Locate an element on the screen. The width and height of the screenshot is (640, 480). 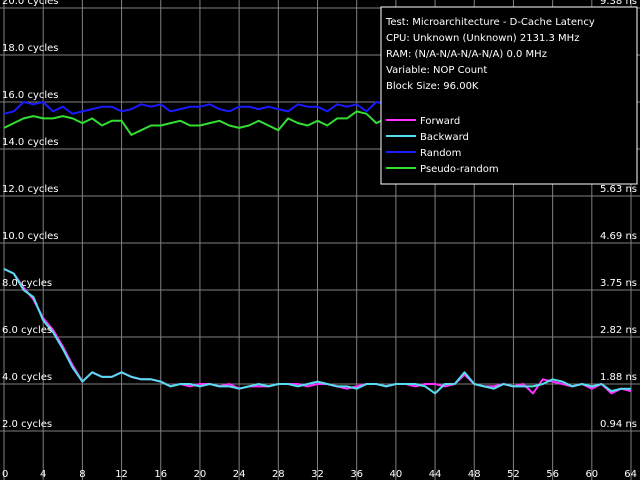
y-left-tick-label: 2.0 cycles is located at coordinates (27, 424).